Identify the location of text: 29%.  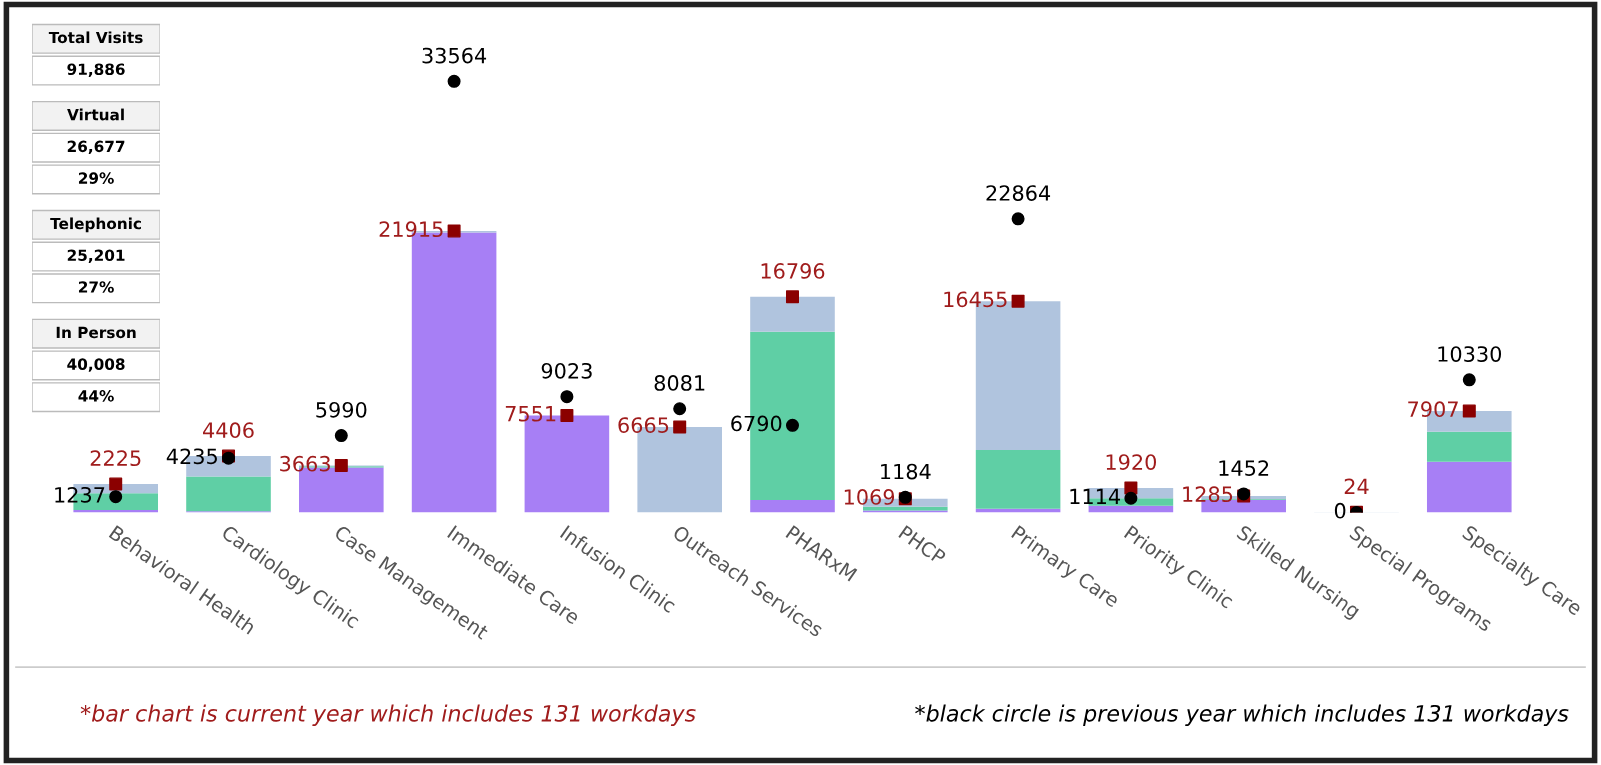
(96, 178).